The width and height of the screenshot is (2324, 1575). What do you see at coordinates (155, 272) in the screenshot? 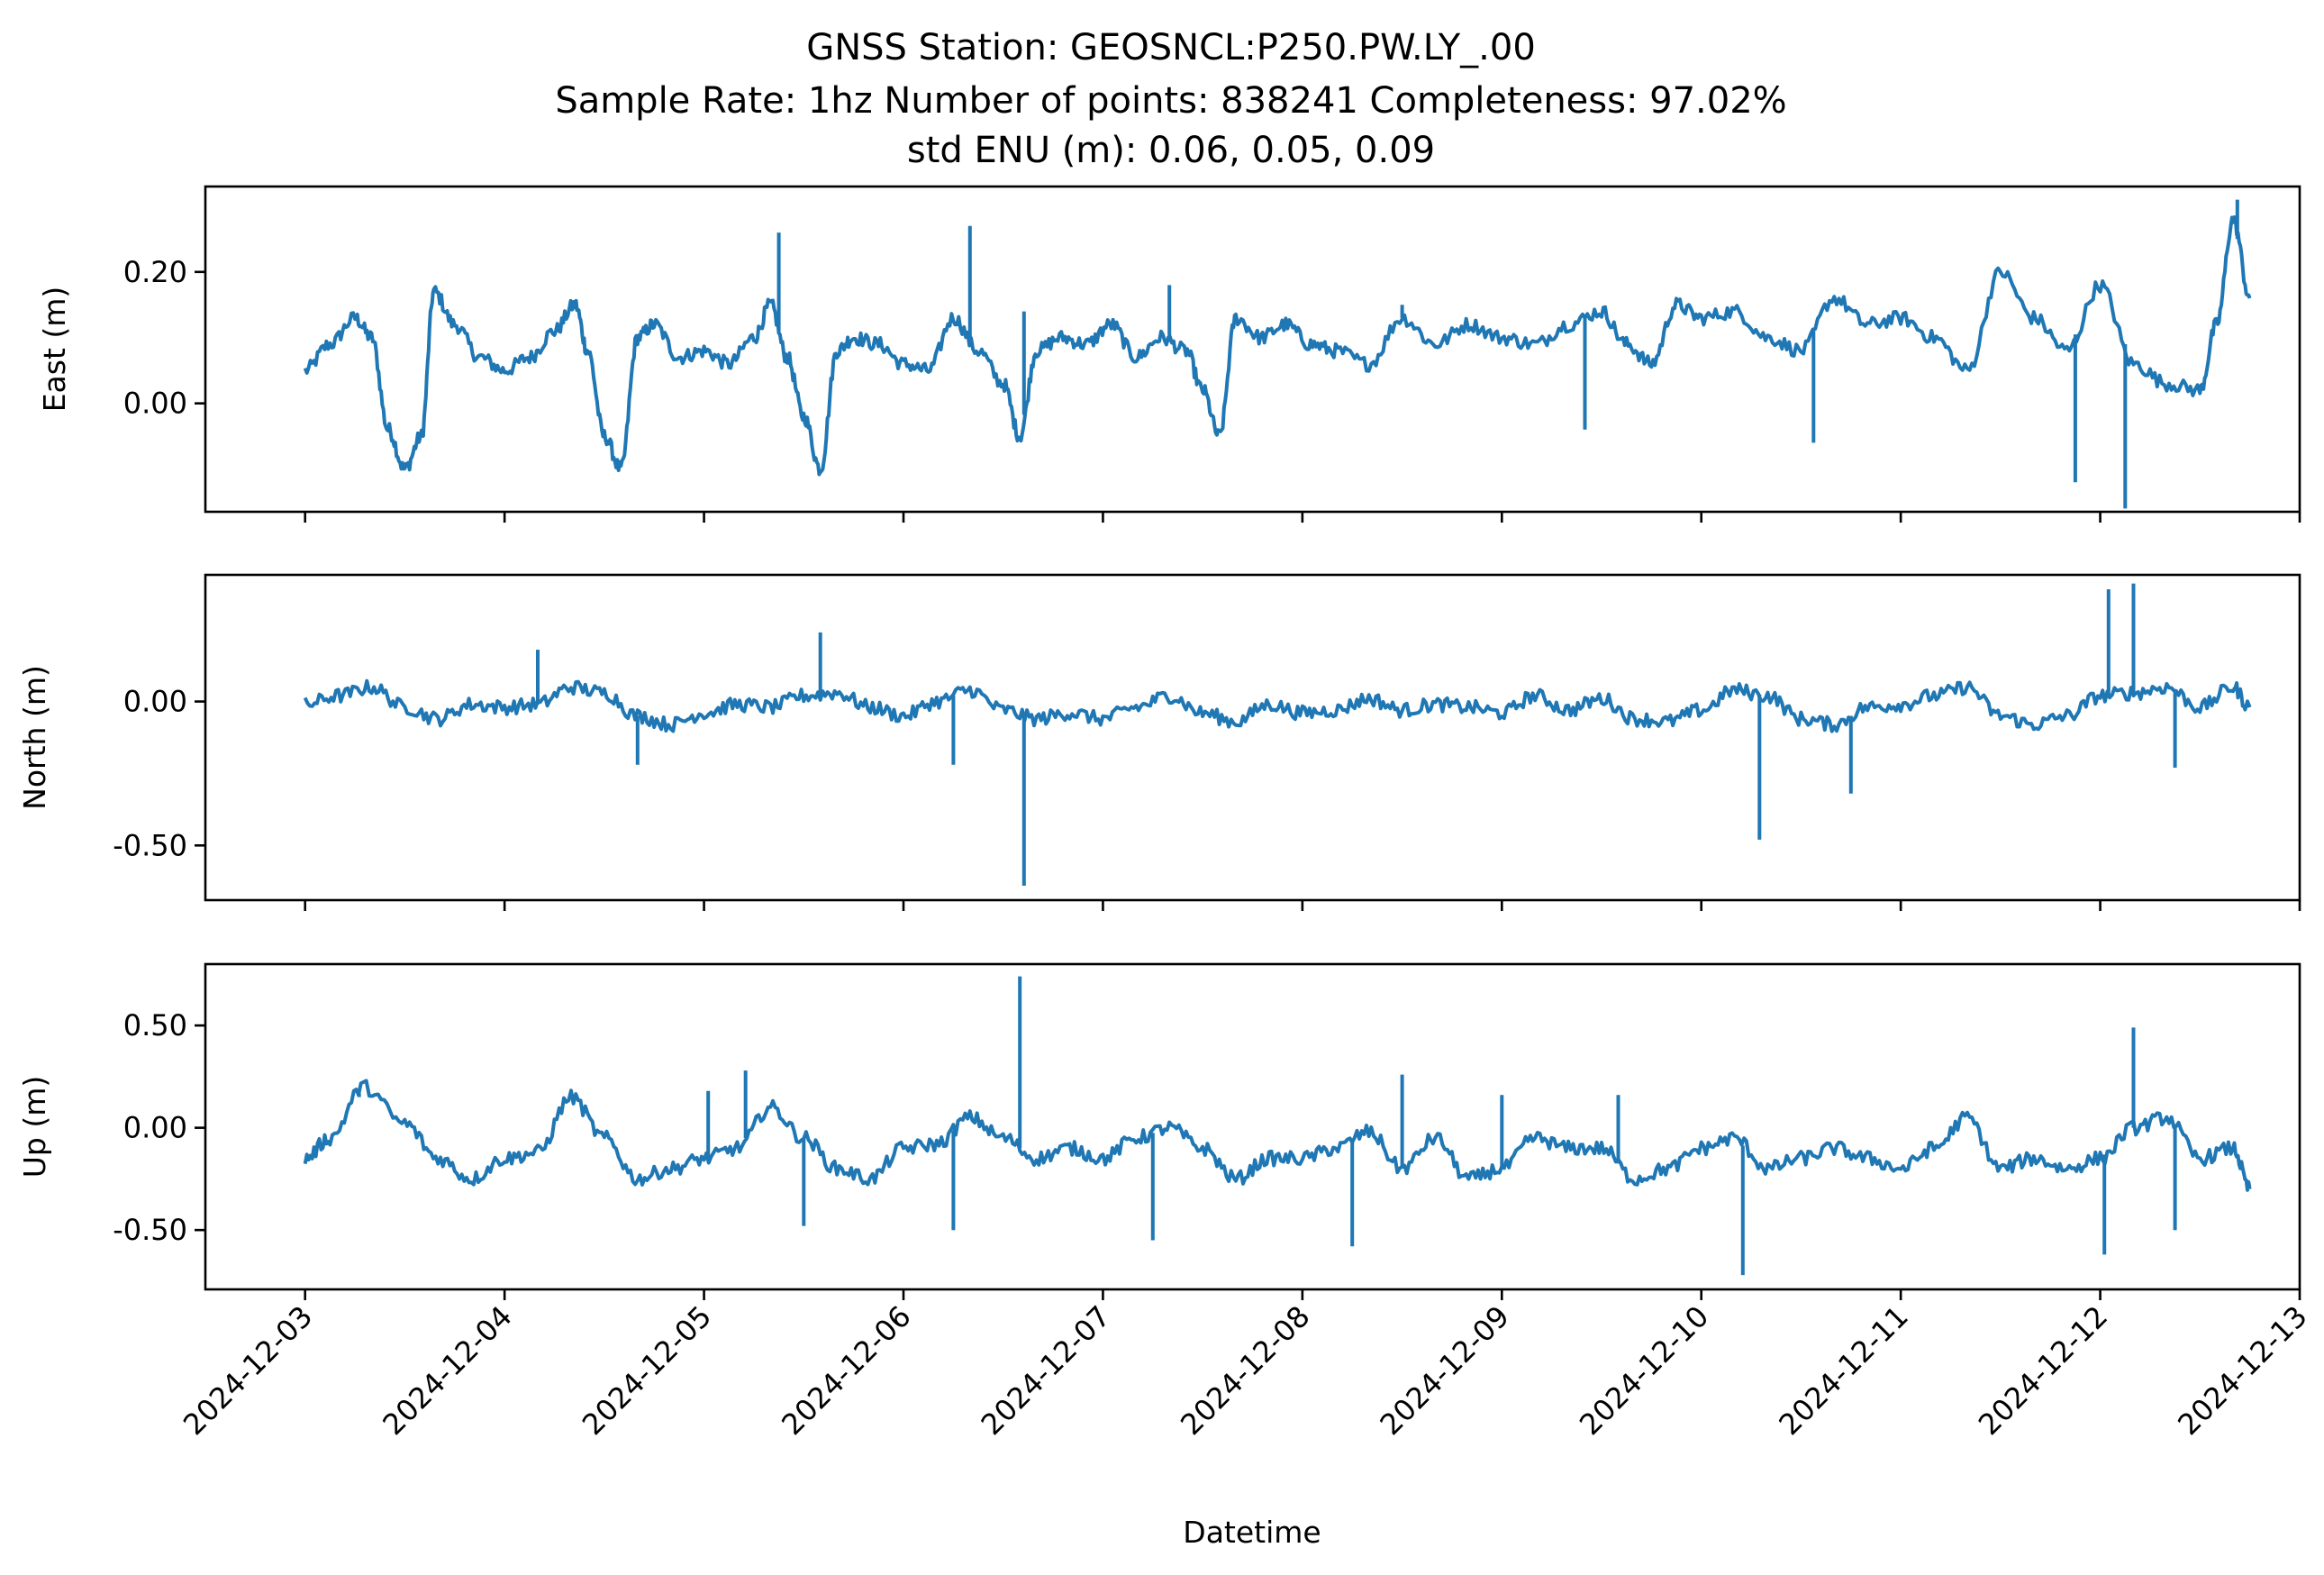
I see `east-y-tick-label: 0.20` at bounding box center [155, 272].